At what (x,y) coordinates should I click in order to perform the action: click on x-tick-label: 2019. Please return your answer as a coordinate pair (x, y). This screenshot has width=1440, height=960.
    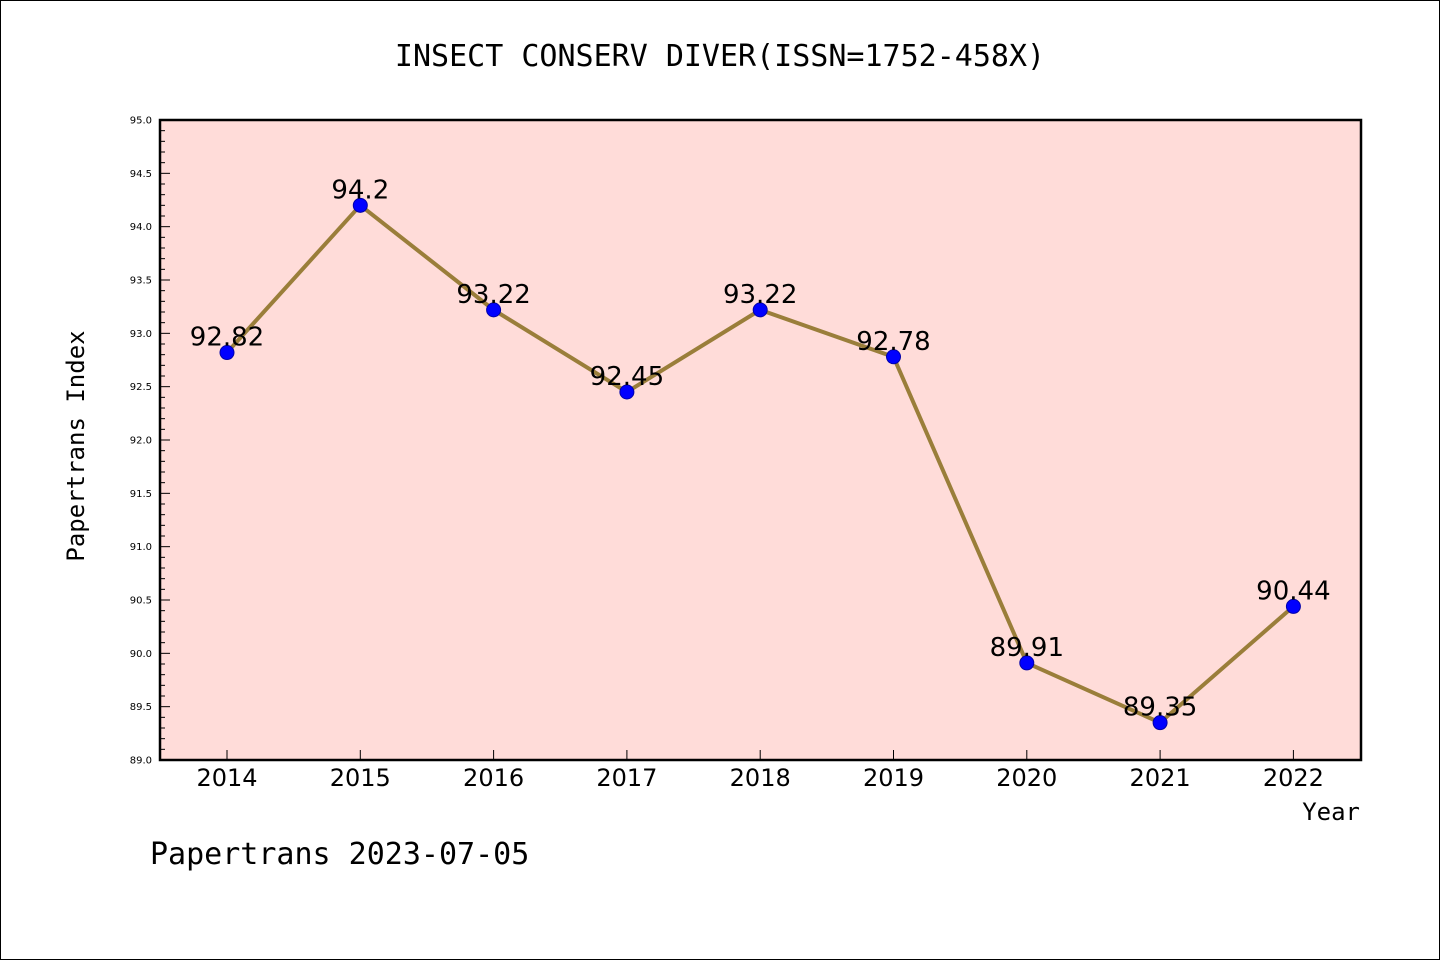
    Looking at the image, I should click on (893, 778).